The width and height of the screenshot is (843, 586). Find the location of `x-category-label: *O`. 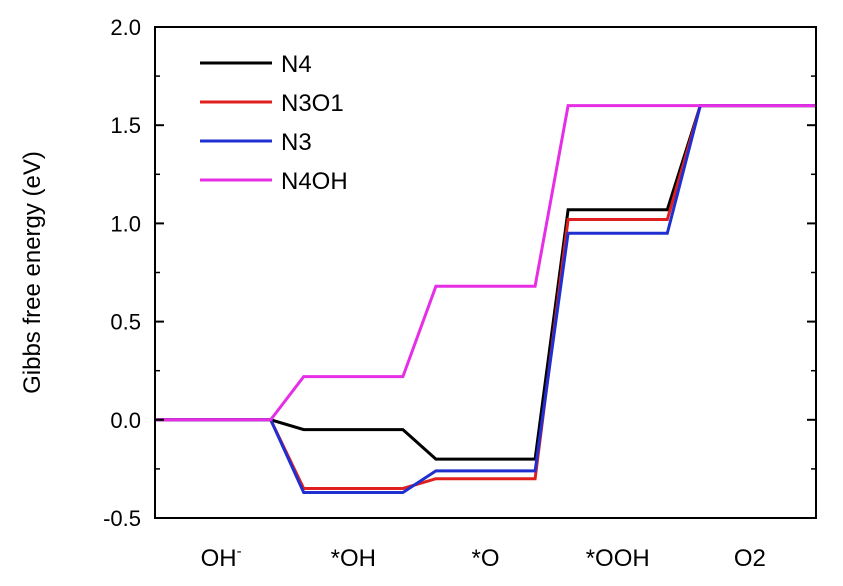

x-category-label: *O is located at coordinates (485, 558).